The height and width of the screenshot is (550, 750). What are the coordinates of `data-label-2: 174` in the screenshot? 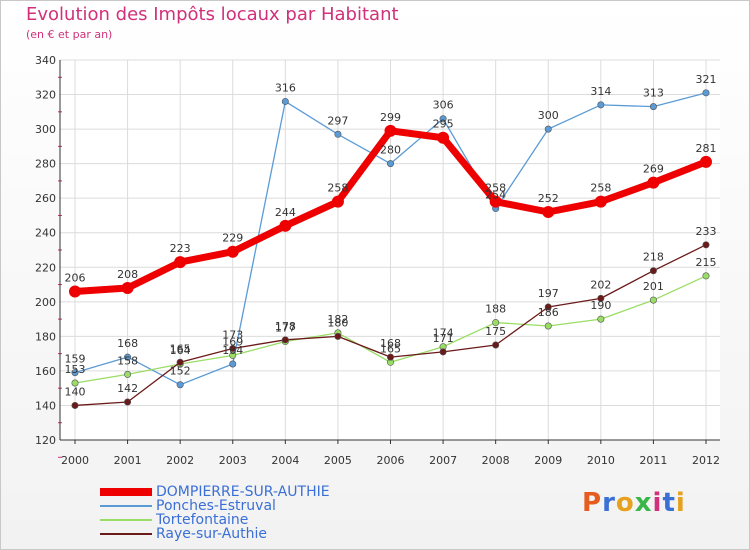 It's located at (443, 333).